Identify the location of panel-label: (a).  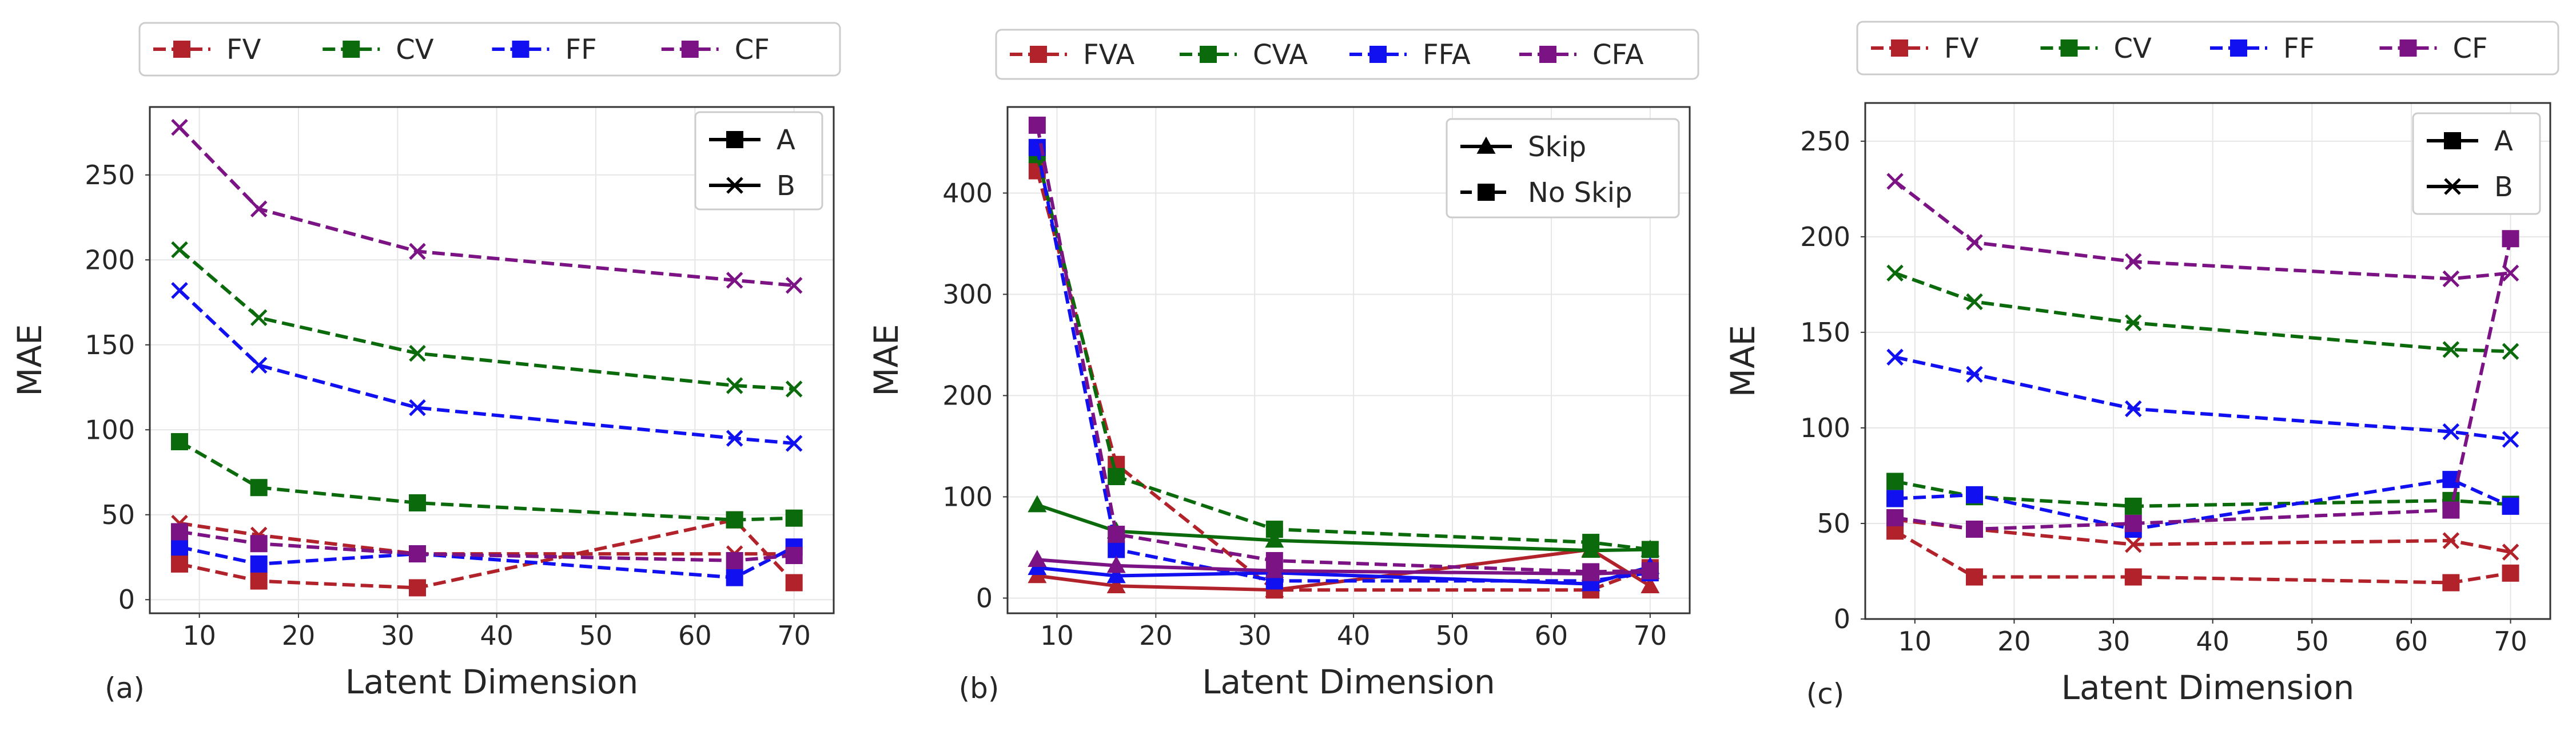
(125, 688).